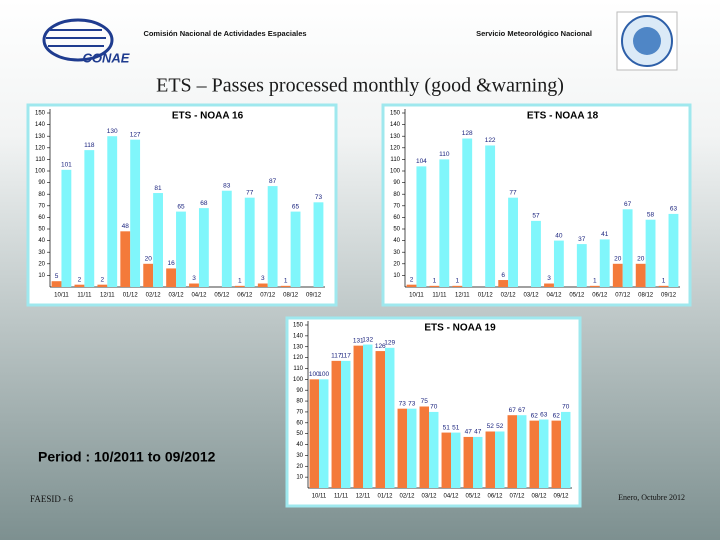  What do you see at coordinates (380, 346) in the screenshot?
I see `value-label: 126` at bounding box center [380, 346].